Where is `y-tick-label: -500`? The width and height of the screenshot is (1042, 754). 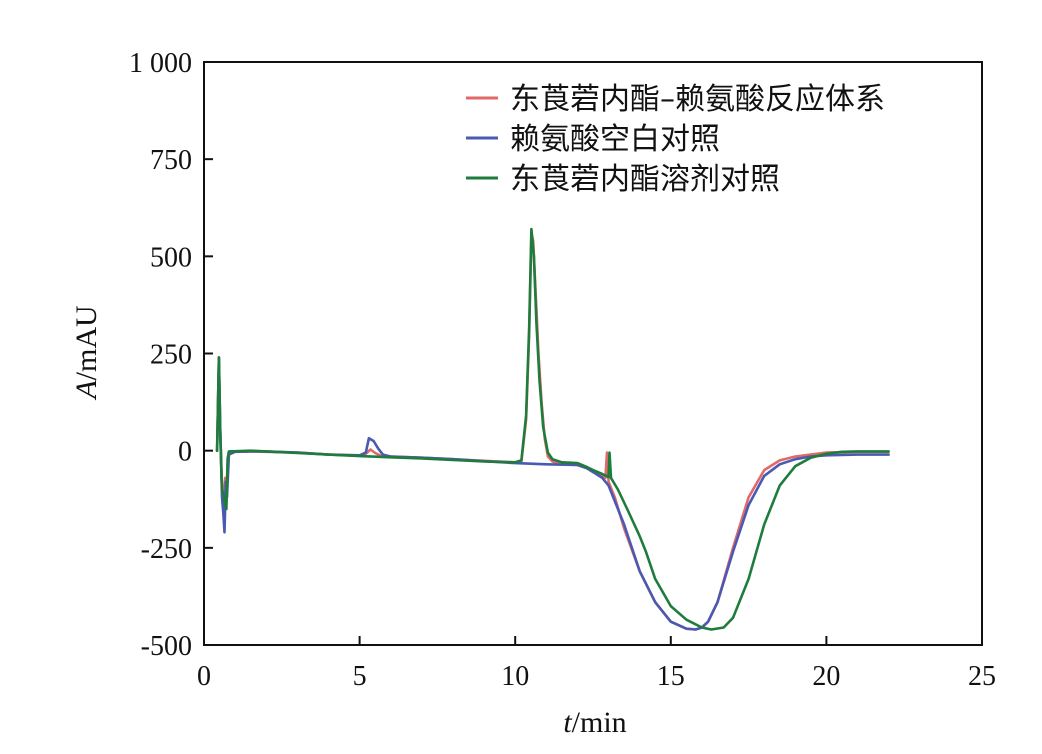 y-tick-label: -500 is located at coordinates (166, 646).